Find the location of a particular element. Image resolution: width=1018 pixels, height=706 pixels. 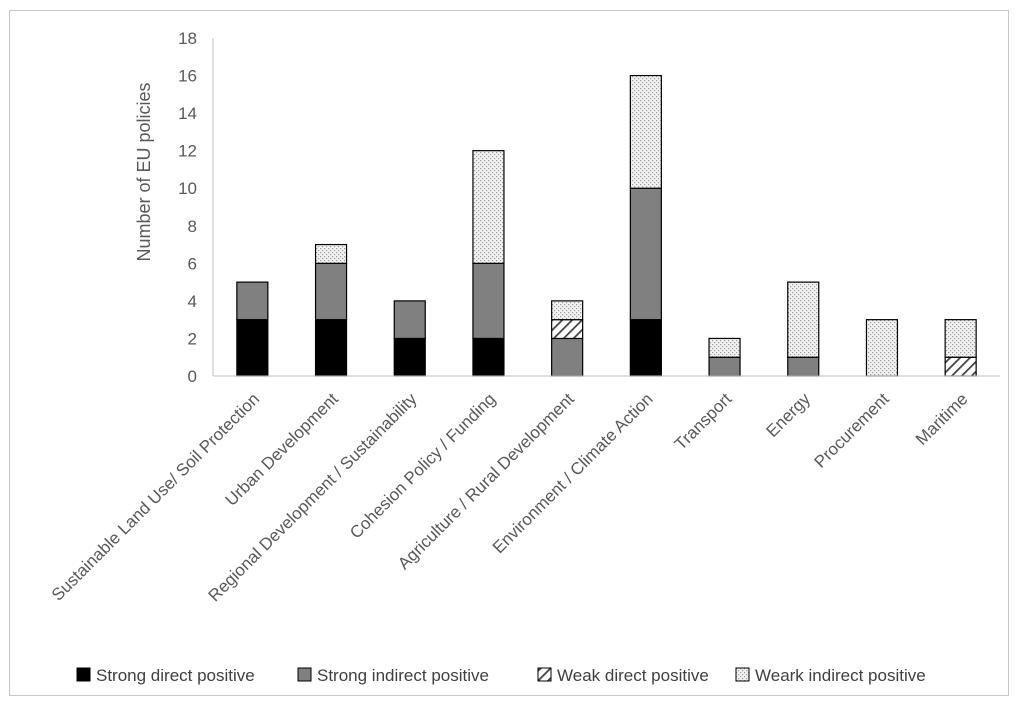

y-tick-label: 14 is located at coordinates (187, 113).